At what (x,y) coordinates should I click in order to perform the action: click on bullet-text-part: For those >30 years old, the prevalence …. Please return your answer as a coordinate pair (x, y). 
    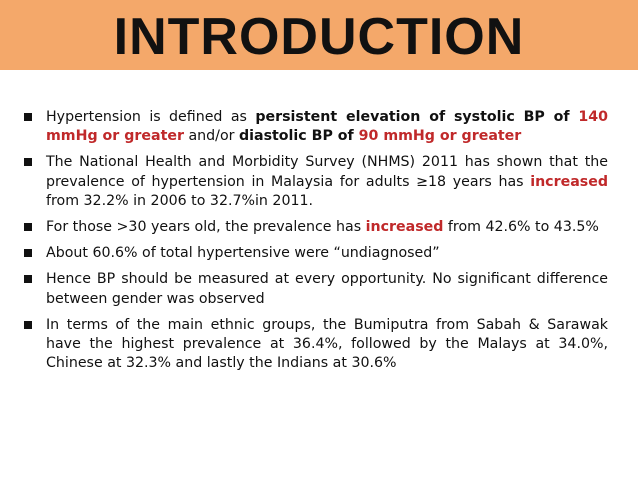
    Looking at the image, I should click on (206, 227).